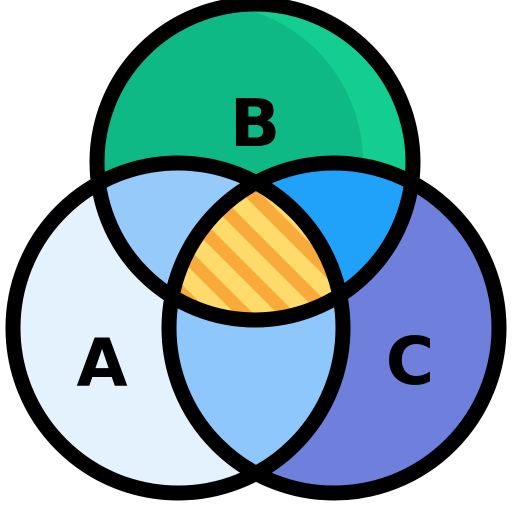 This screenshot has height=512, width=512. I want to click on set-a-label: A, so click(101, 363).